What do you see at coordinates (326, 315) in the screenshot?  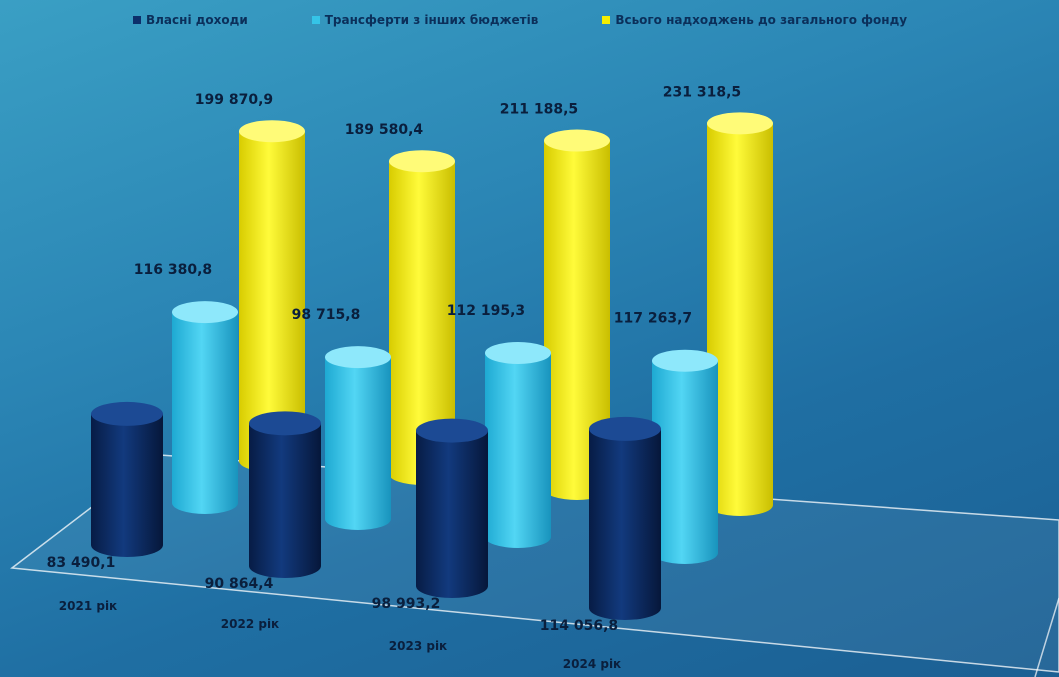 I see `data-label-1-1: 98 715,8` at bounding box center [326, 315].